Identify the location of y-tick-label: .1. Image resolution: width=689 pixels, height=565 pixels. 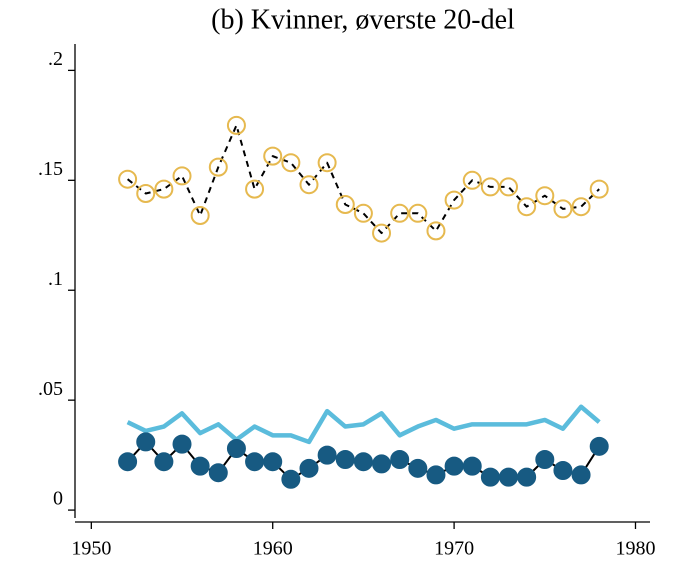
(55, 279).